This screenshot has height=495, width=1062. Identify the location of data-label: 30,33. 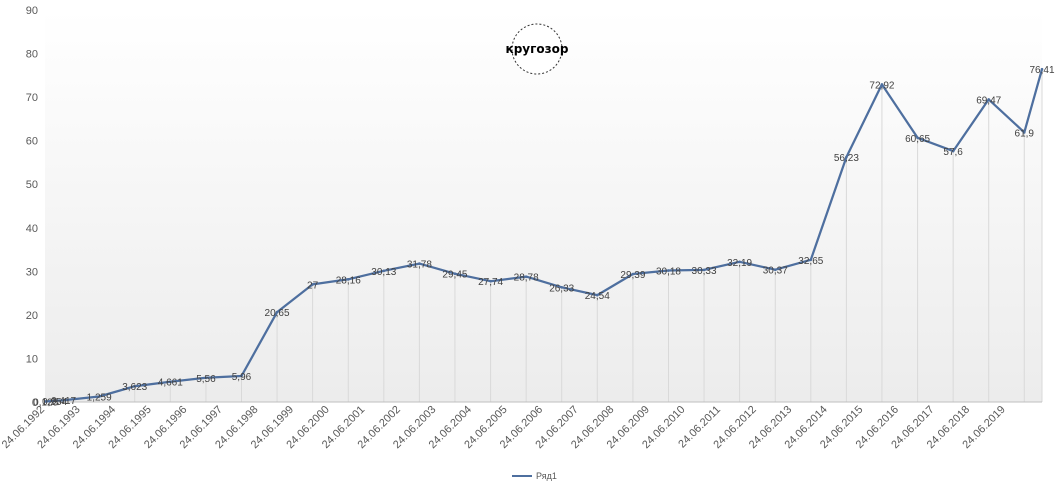
(704, 271).